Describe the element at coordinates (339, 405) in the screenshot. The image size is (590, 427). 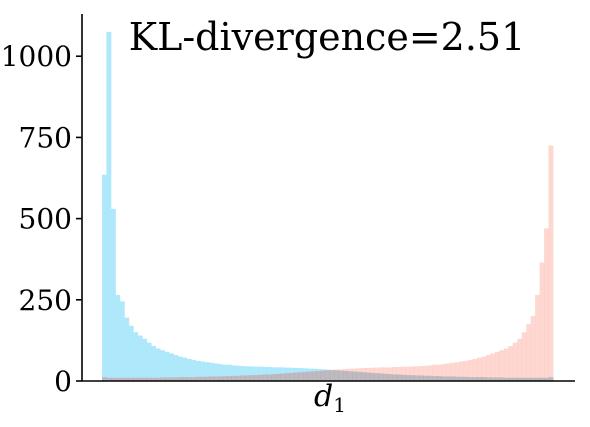
I see `x-axis-label-subscript: 1` at that location.